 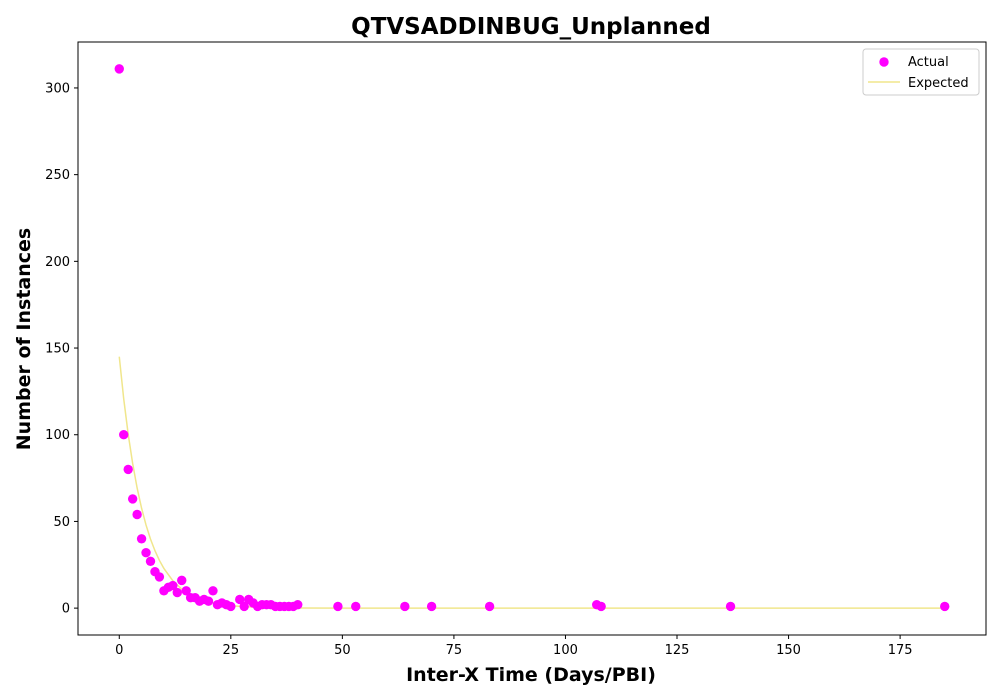 What do you see at coordinates (57, 262) in the screenshot?
I see `y-tick-label: 200` at bounding box center [57, 262].